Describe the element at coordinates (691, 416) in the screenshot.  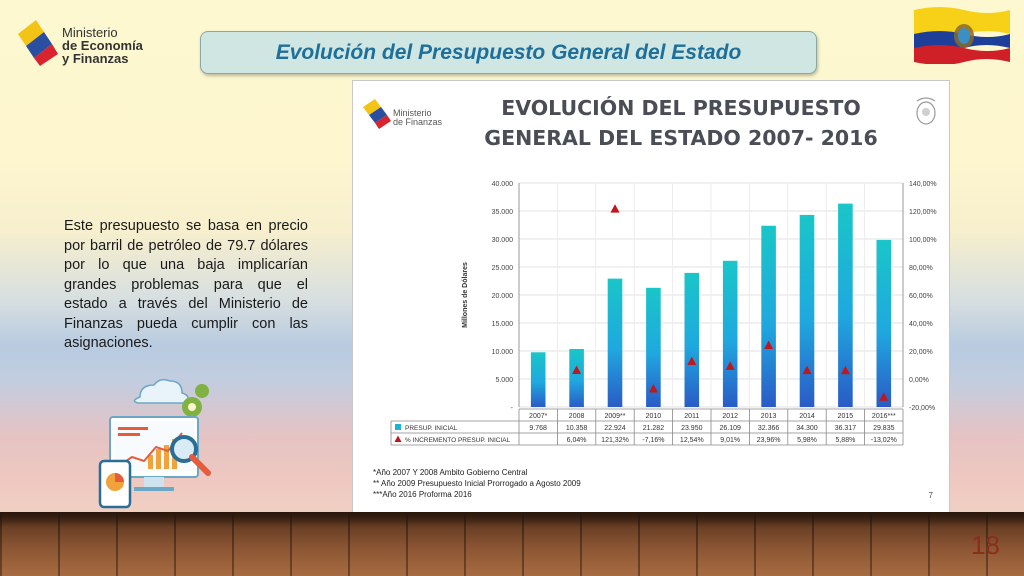
I see `x-tick-label: 2011` at that location.